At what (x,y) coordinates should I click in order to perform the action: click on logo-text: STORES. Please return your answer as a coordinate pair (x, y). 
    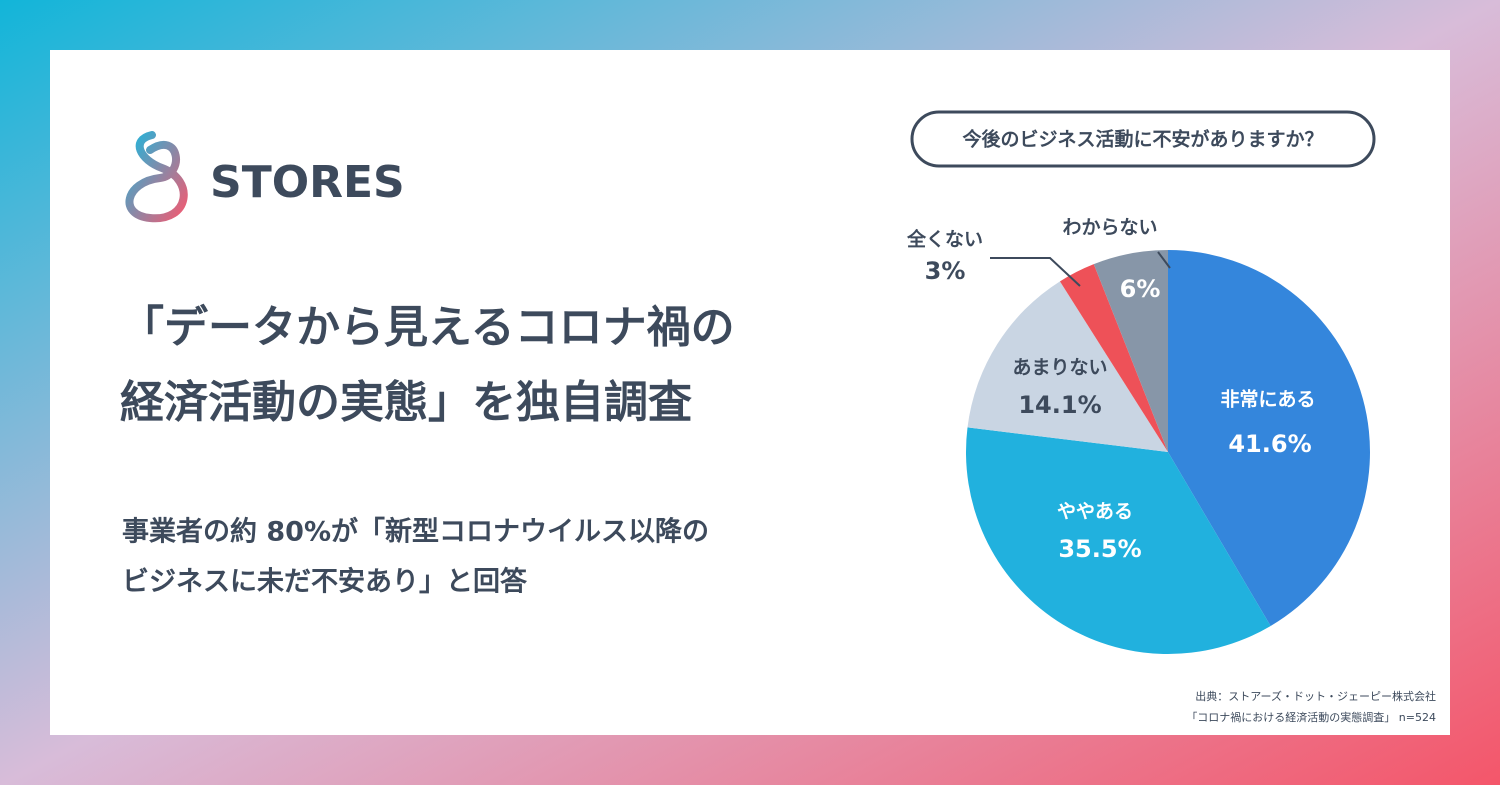
    Looking at the image, I should click on (307, 182).